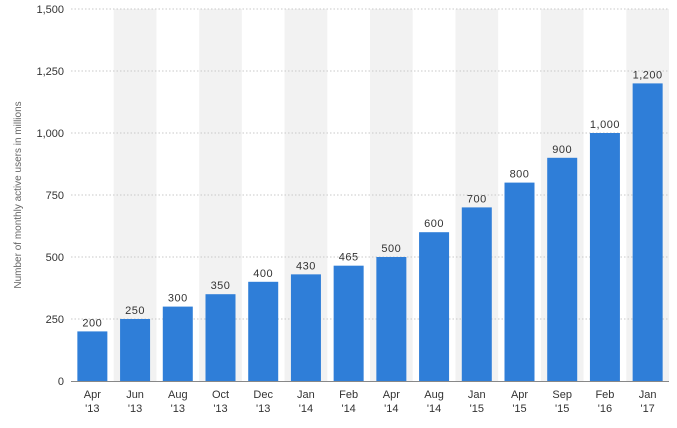 This screenshot has height=428, width=677. Describe the element at coordinates (135, 395) in the screenshot. I see `x-tick-label-month: Jun` at that location.